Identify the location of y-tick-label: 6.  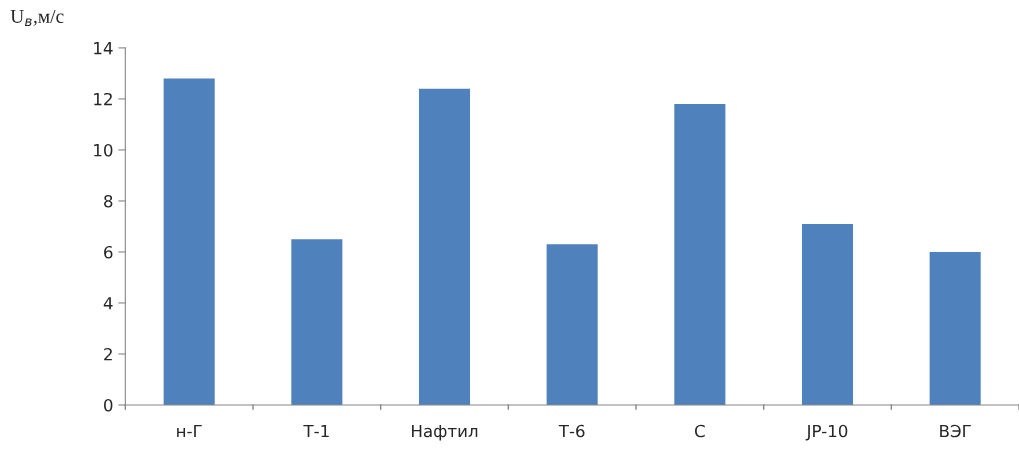
(108, 252).